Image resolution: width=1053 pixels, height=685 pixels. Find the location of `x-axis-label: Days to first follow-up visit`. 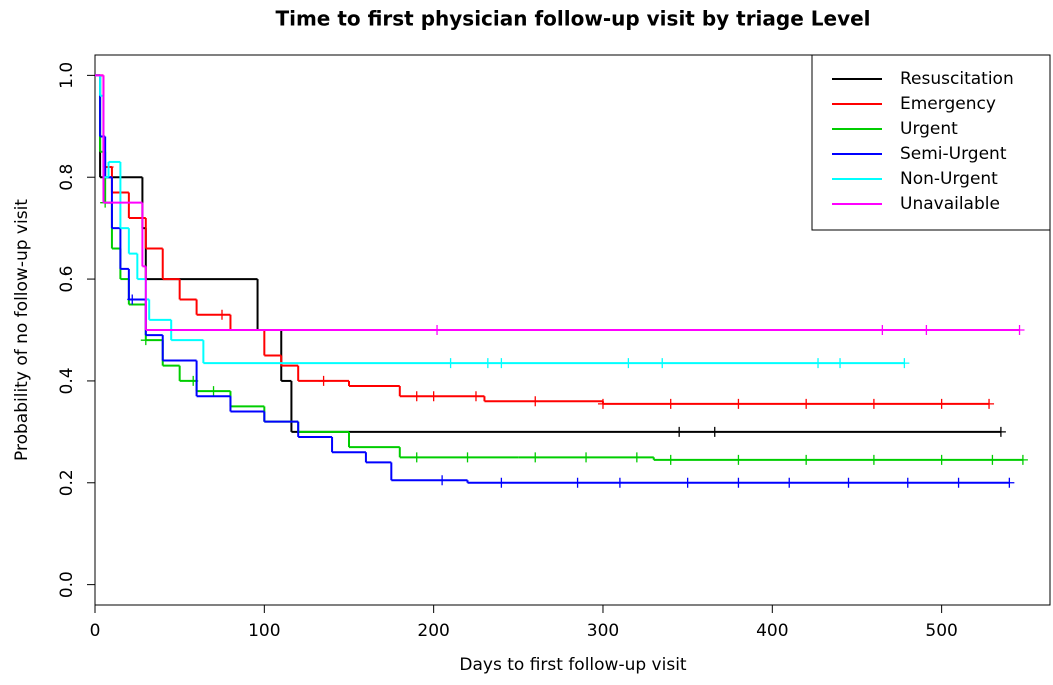

x-axis-label: Days to first follow-up visit is located at coordinates (573, 665).